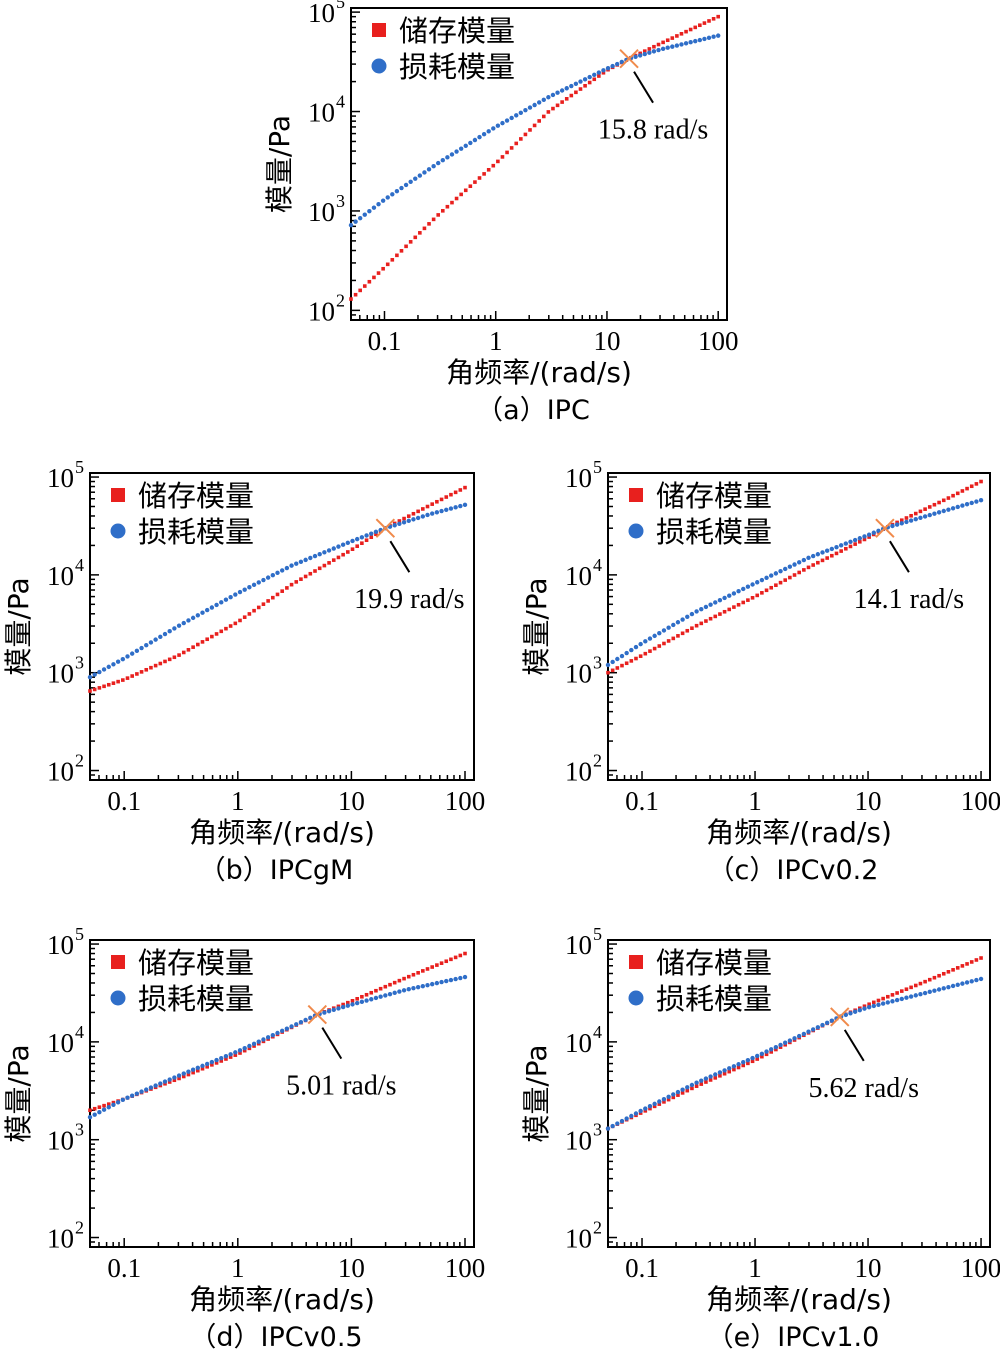  What do you see at coordinates (238, 801) in the screenshot?
I see `x-tick-label: 1` at bounding box center [238, 801].